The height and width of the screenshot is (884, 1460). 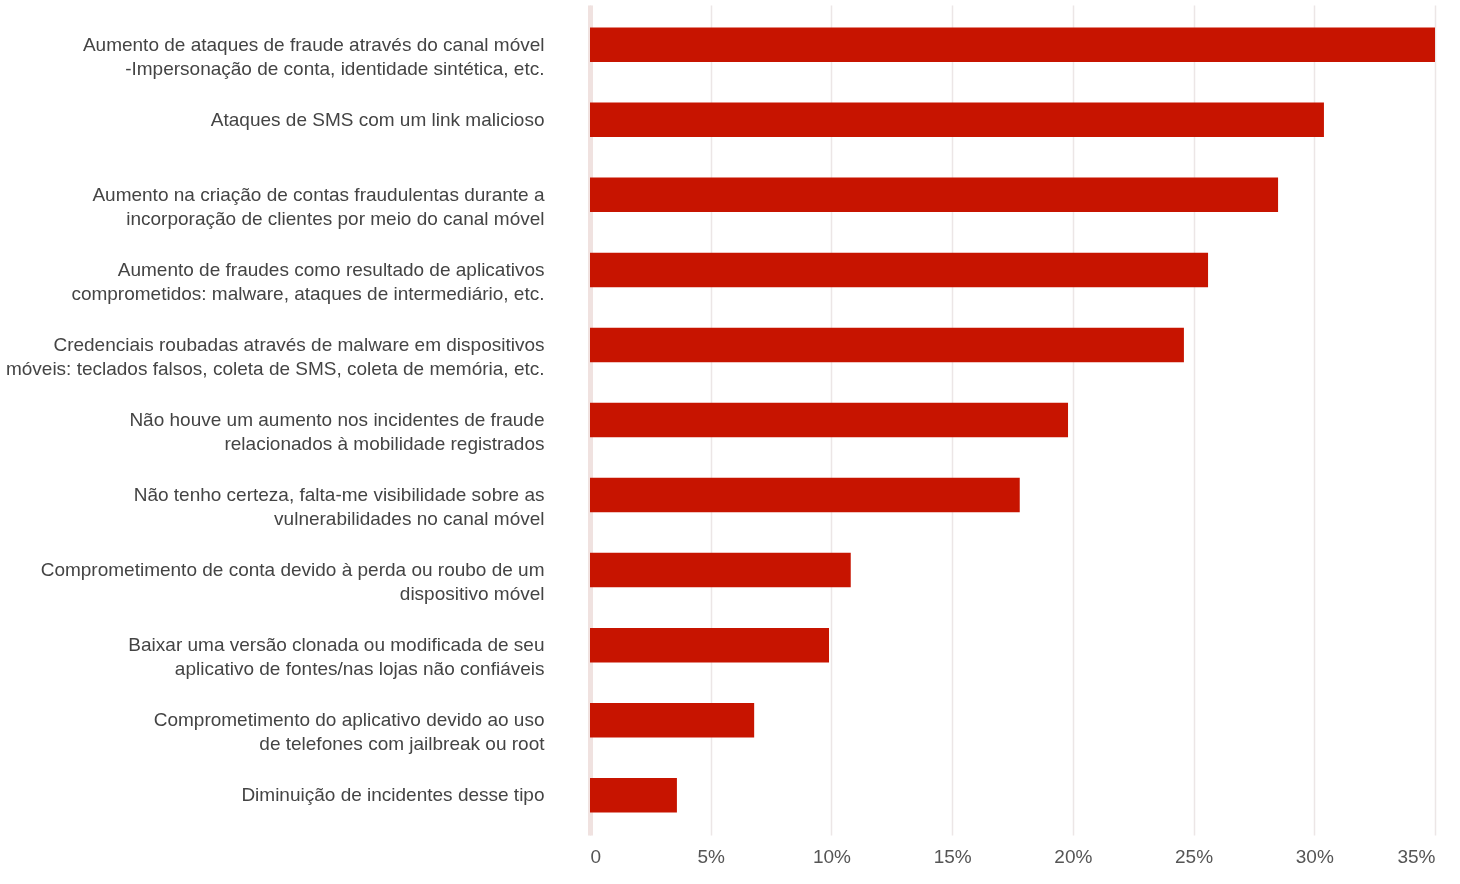 What do you see at coordinates (377, 119) in the screenshot?
I see `y-tick-label: Ataques de SMS com um link malicioso` at bounding box center [377, 119].